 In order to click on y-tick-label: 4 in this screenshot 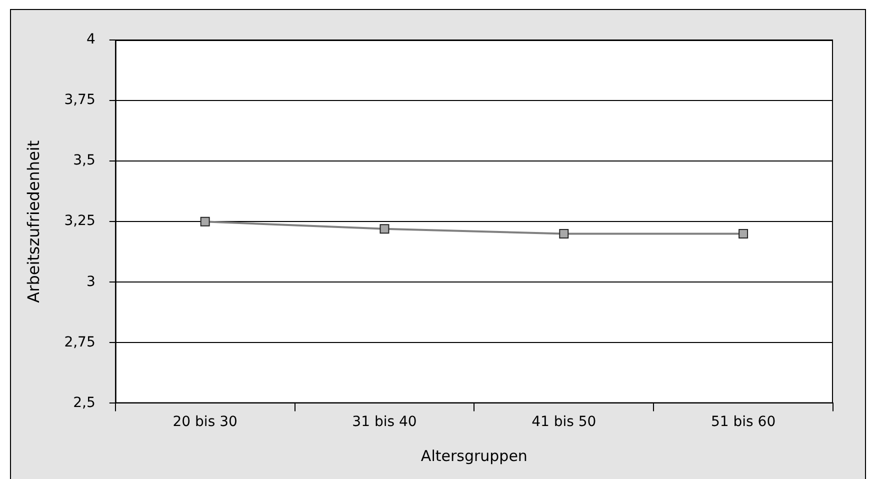, I will do `click(91, 40)`.